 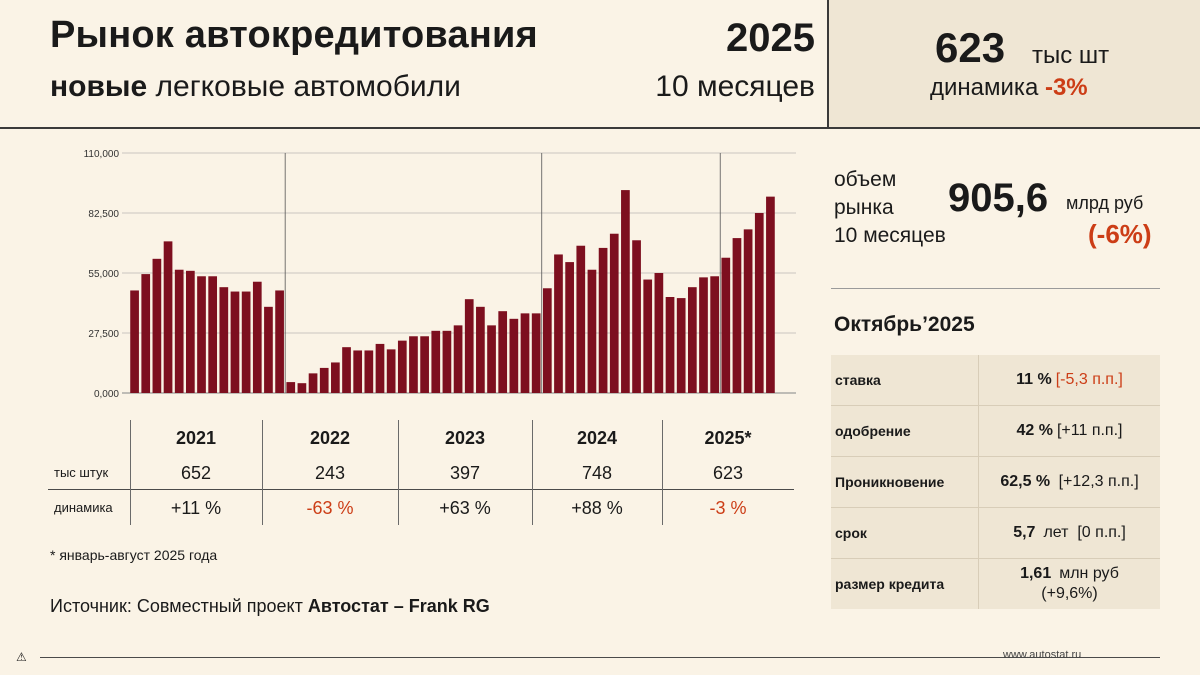 What do you see at coordinates (179, 606) in the screenshot?
I see `source-prefix: Источник: Совместный проект` at bounding box center [179, 606].